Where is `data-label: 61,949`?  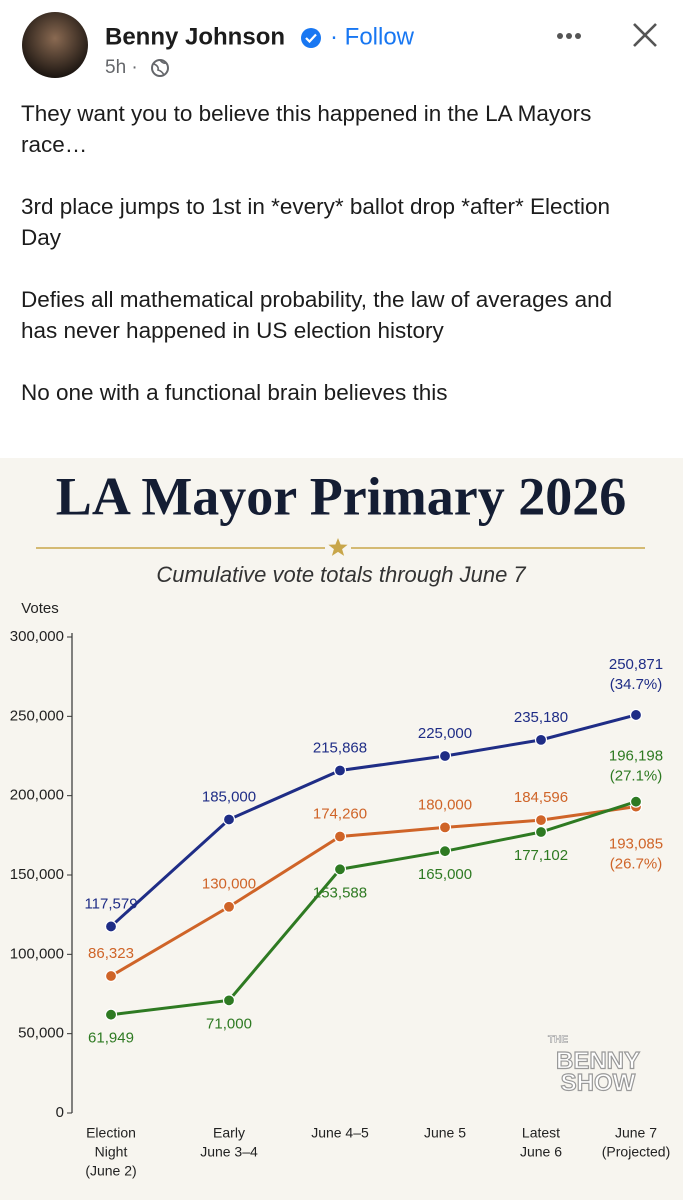 data-label: 61,949 is located at coordinates (111, 1038).